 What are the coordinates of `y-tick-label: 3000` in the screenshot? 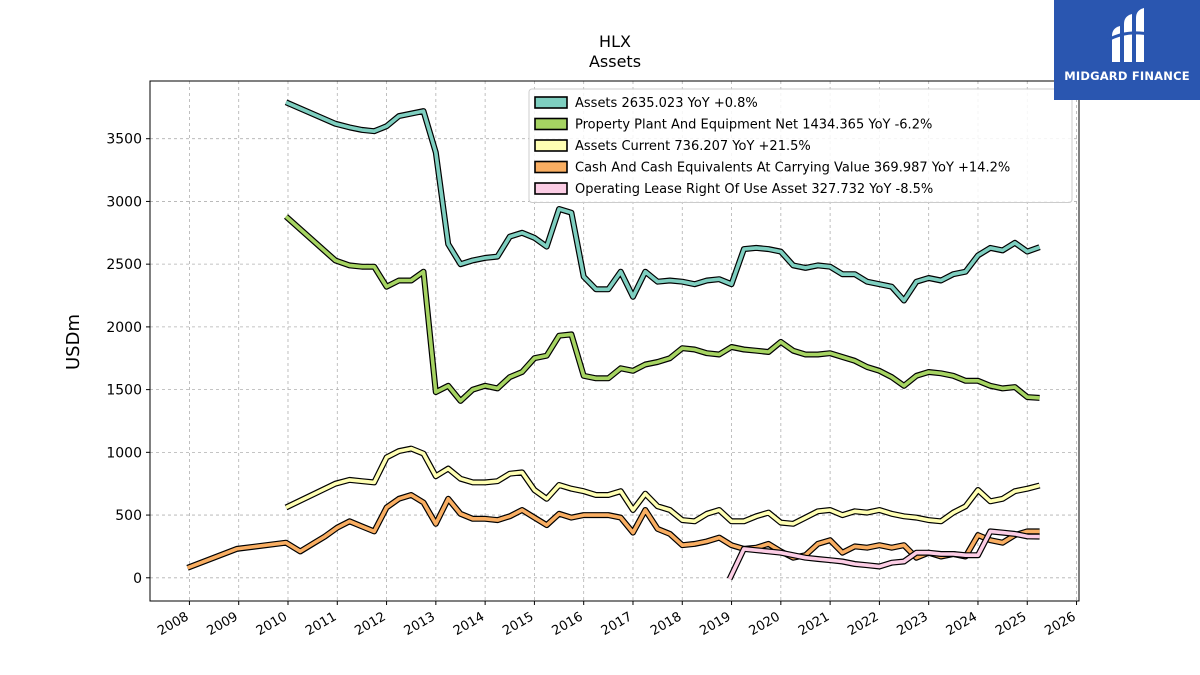 It's located at (124, 202).